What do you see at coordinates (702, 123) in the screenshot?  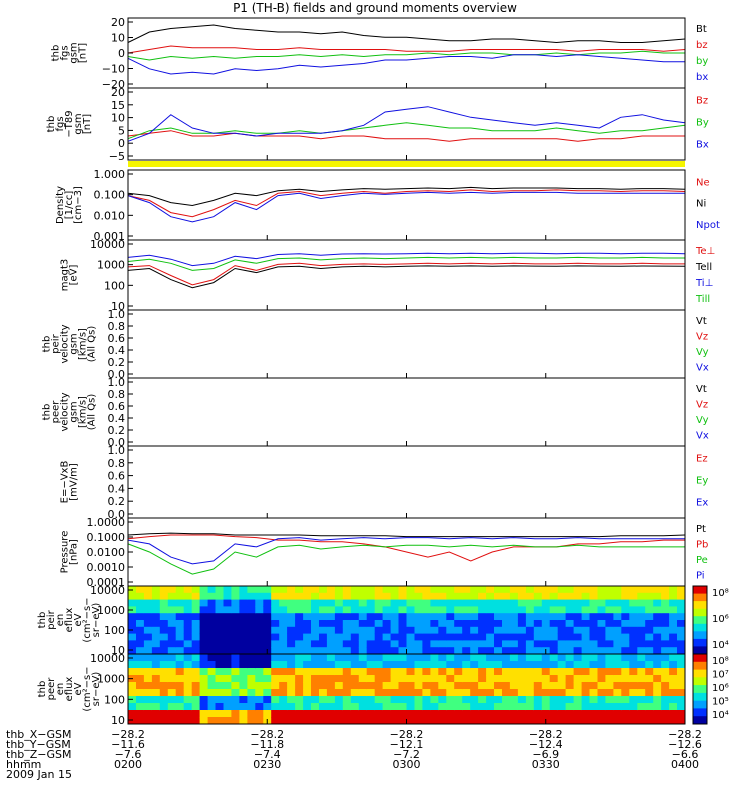 I see `legend-entry: By` at bounding box center [702, 123].